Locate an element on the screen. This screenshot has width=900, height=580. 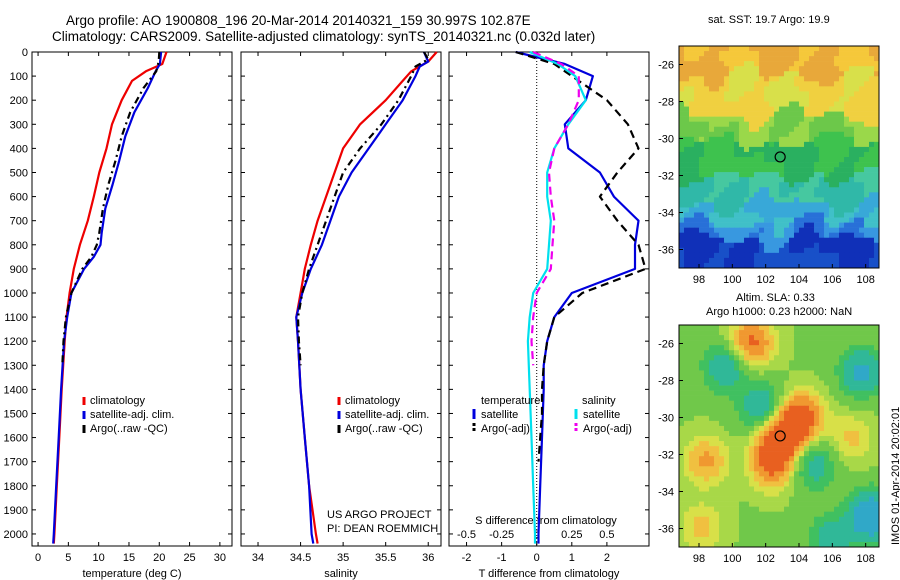
map-lat-label: -30 is located at coordinates (666, 140).